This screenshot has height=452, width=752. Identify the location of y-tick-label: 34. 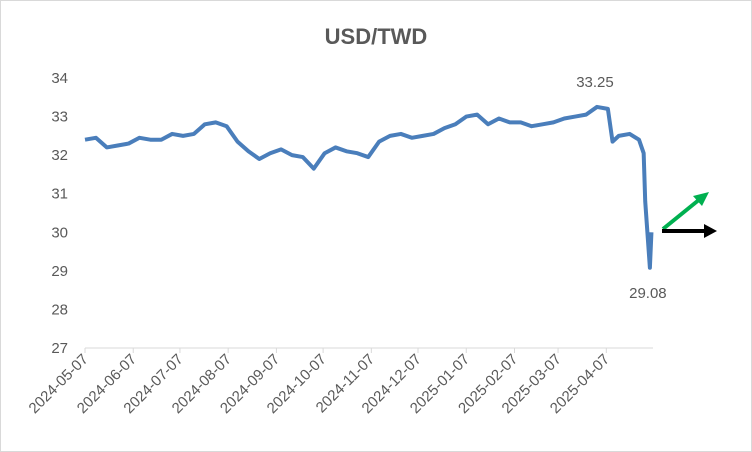
(59, 78).